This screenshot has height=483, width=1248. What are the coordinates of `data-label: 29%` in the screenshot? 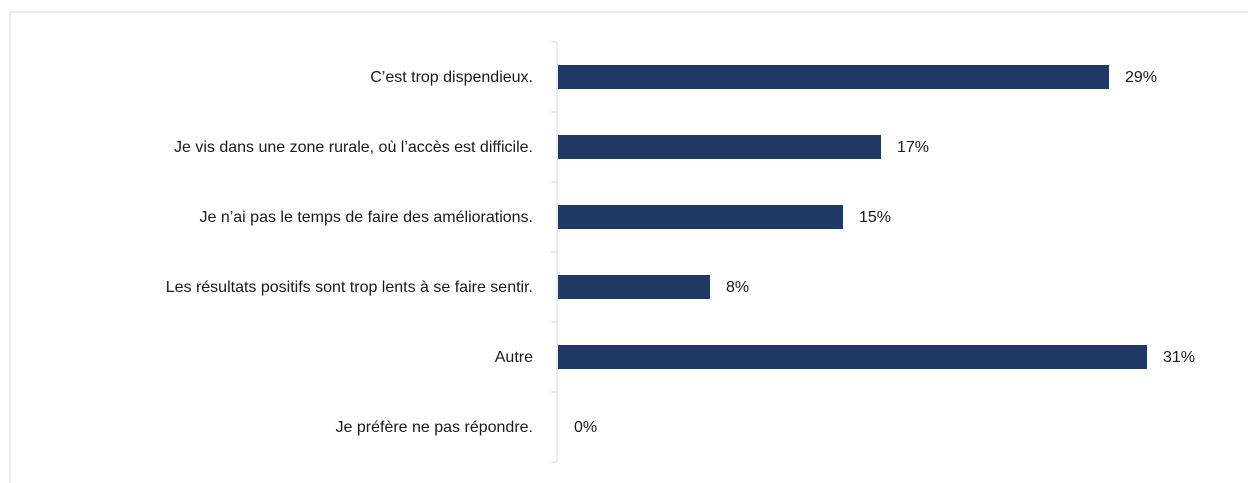 It's located at (1141, 77).